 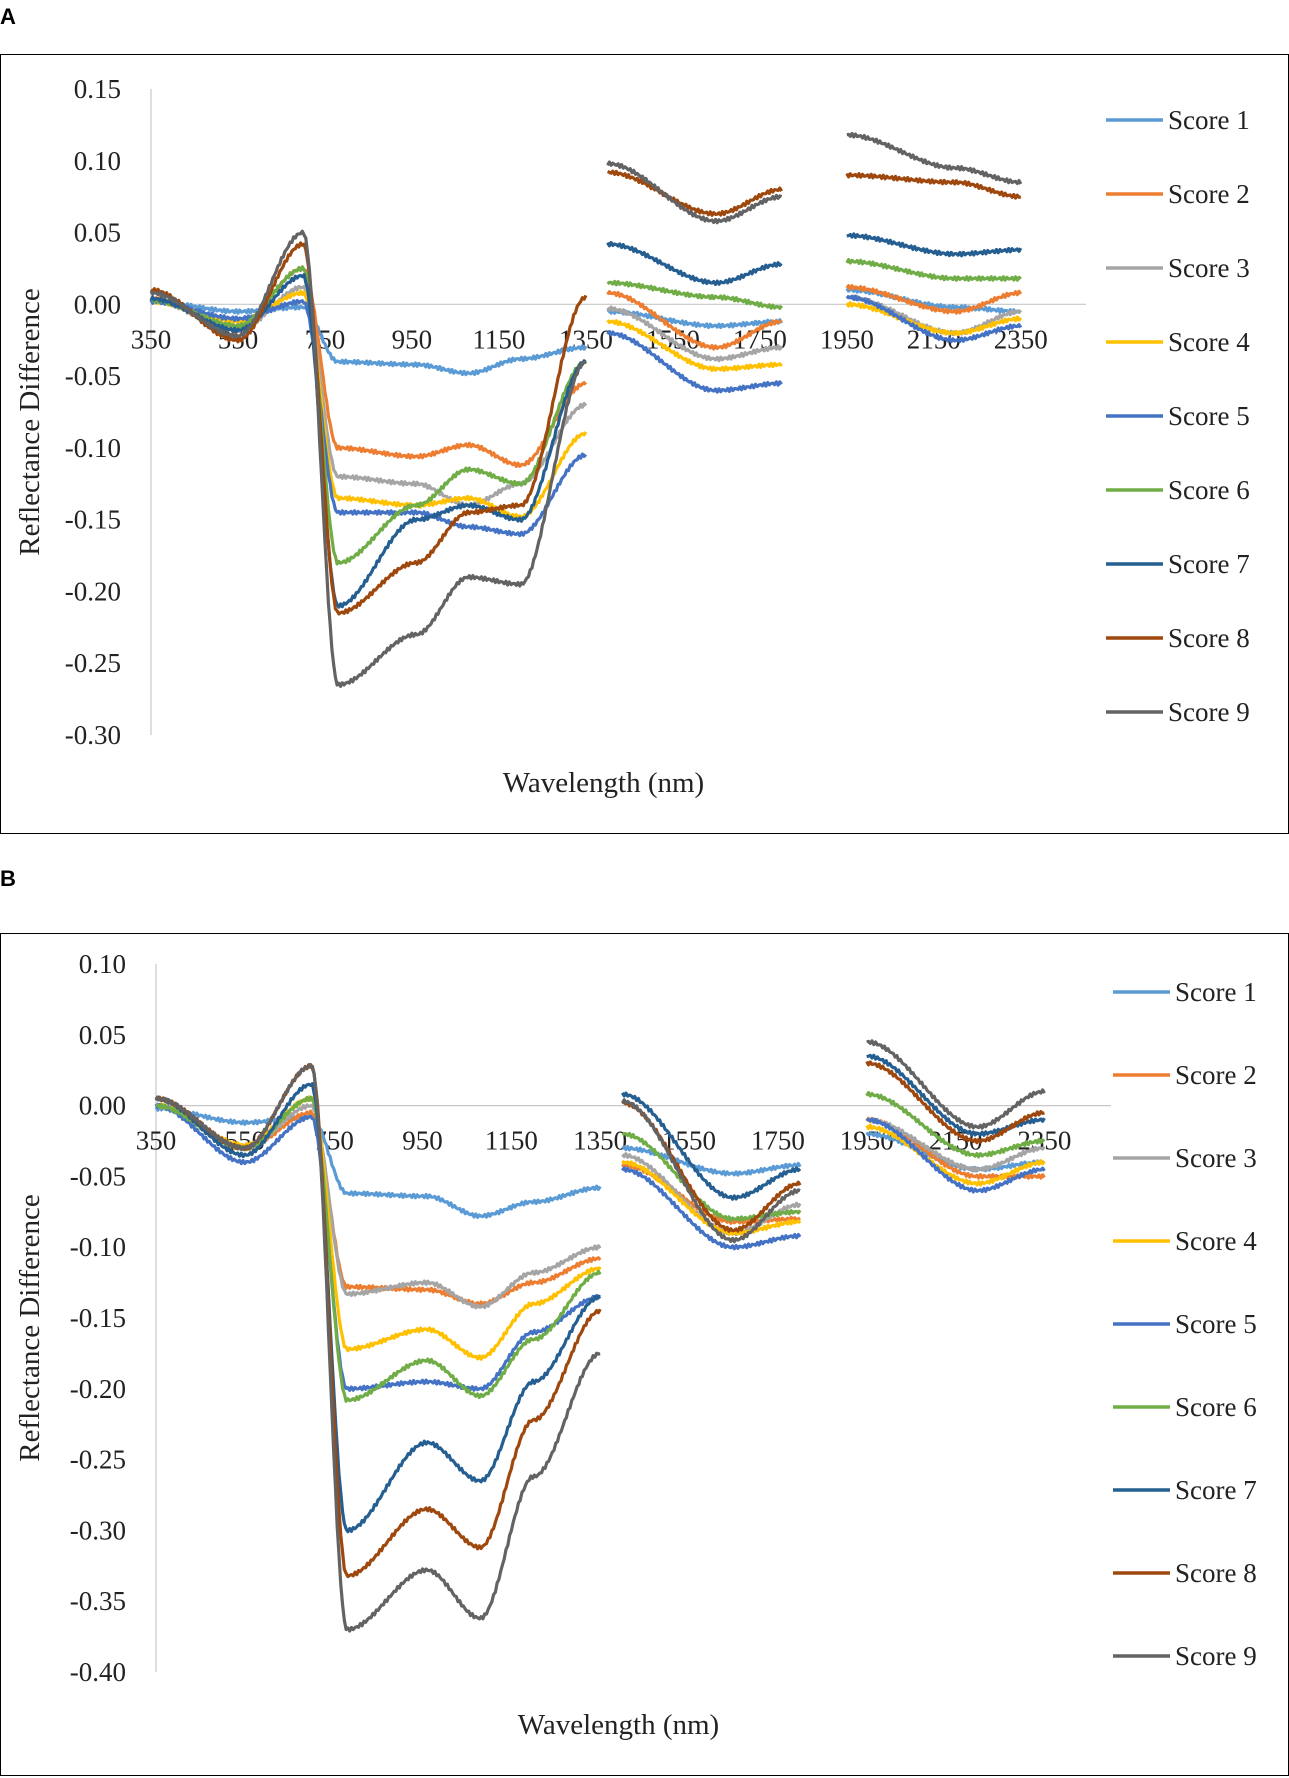 I want to click on chart-a-y-tick-label: -0.10, so click(x=93, y=448).